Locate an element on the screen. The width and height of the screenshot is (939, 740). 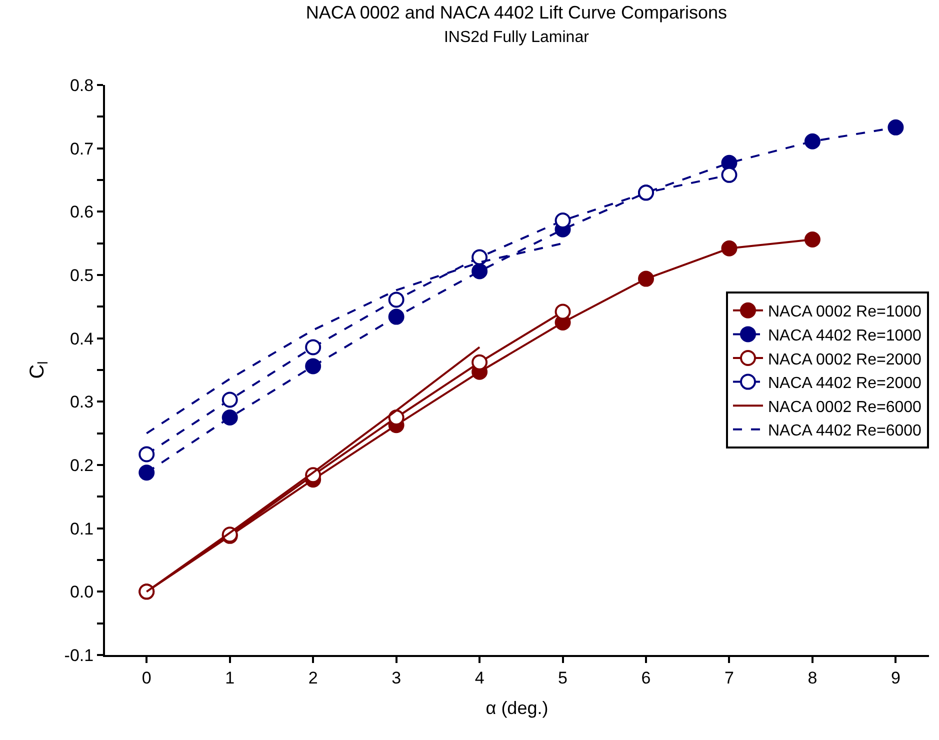
x-axis-title: α (deg.) is located at coordinates (517, 708).